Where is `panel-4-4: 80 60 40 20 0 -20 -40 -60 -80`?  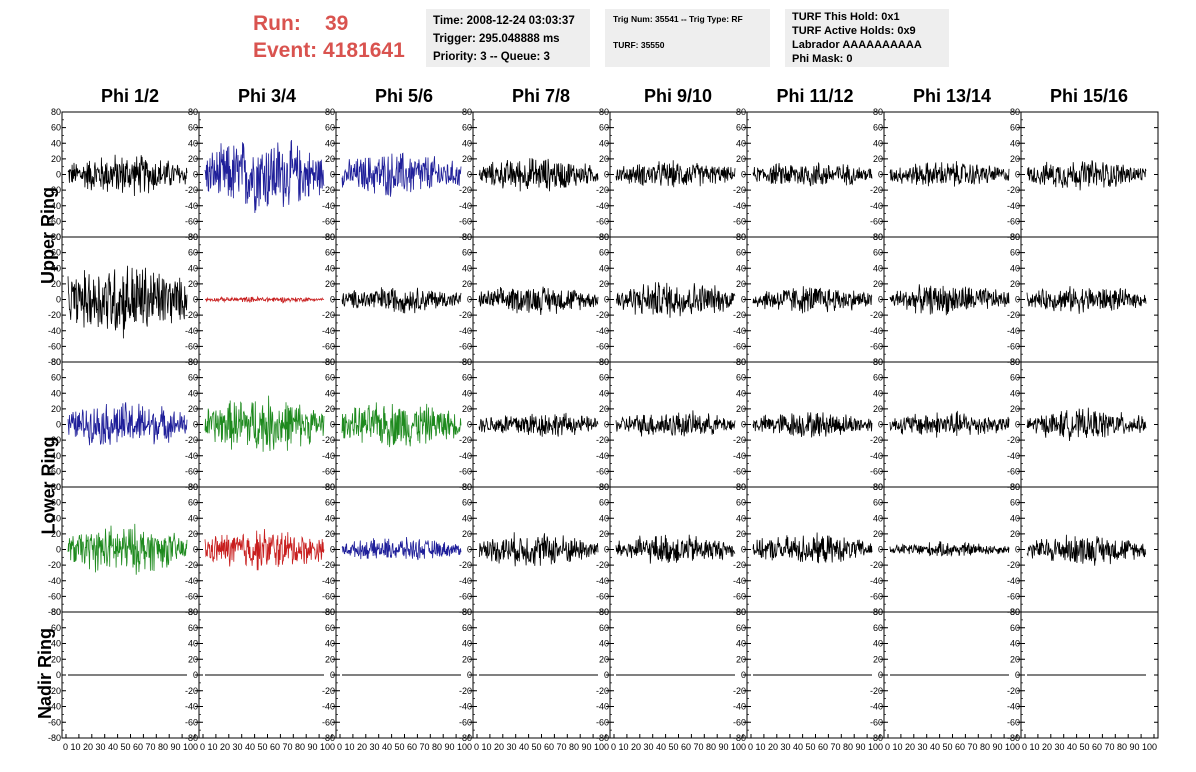
panel-4-4: 80 60 40 20 0 -20 -40 -60 -80 is located at coordinates (672, 675).